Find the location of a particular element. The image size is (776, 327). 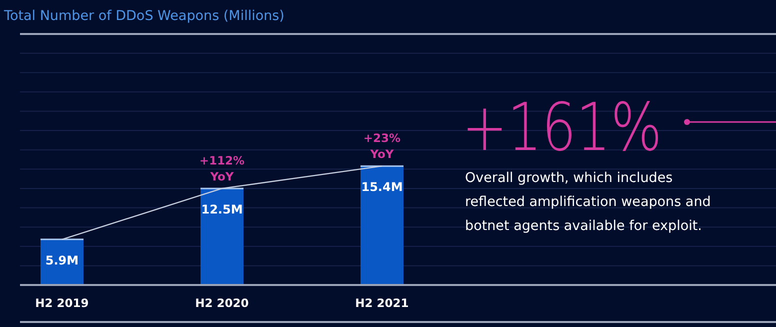

x-tick-label: H2 2020 is located at coordinates (222, 303).